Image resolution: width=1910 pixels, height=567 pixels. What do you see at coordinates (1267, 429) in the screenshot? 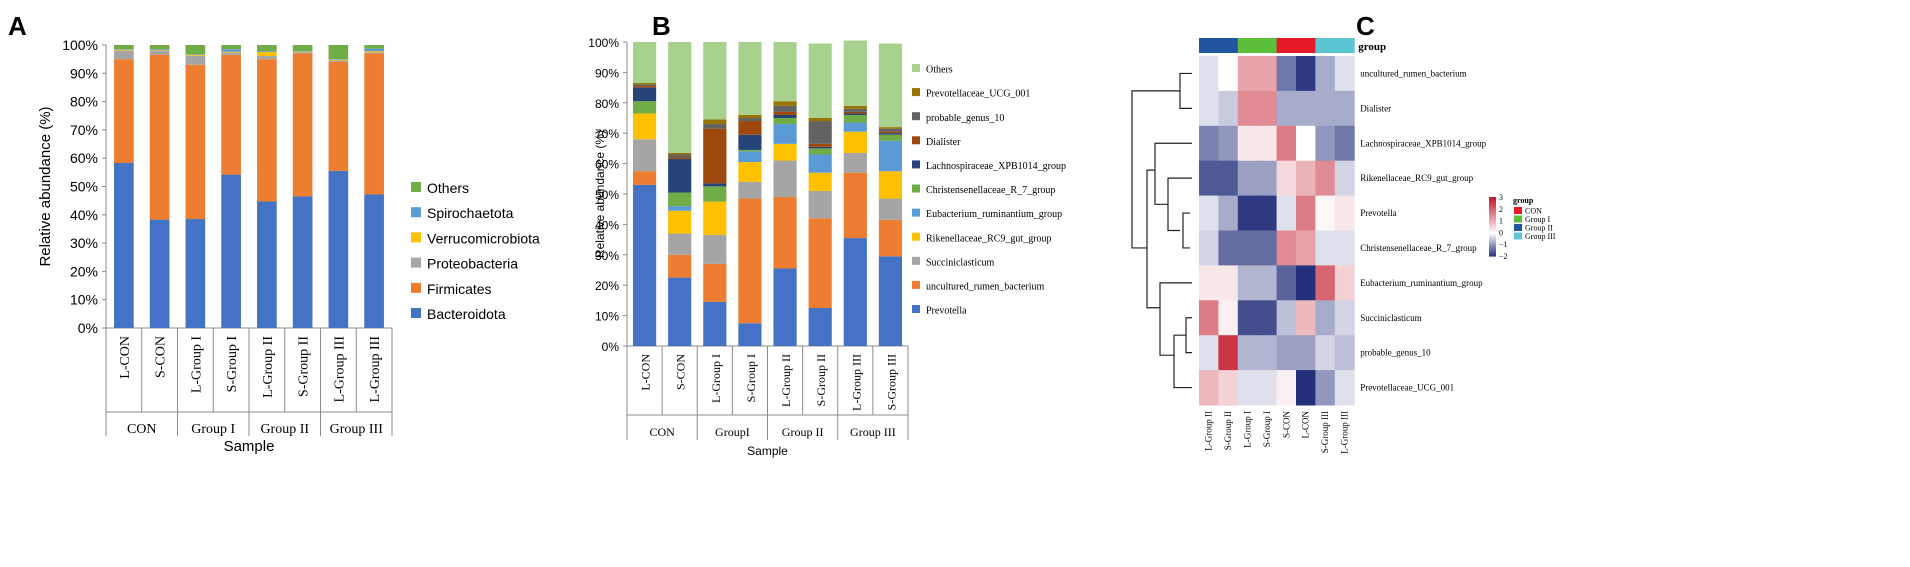
I see `heatmap-column-label: S-Group I` at bounding box center [1267, 429].